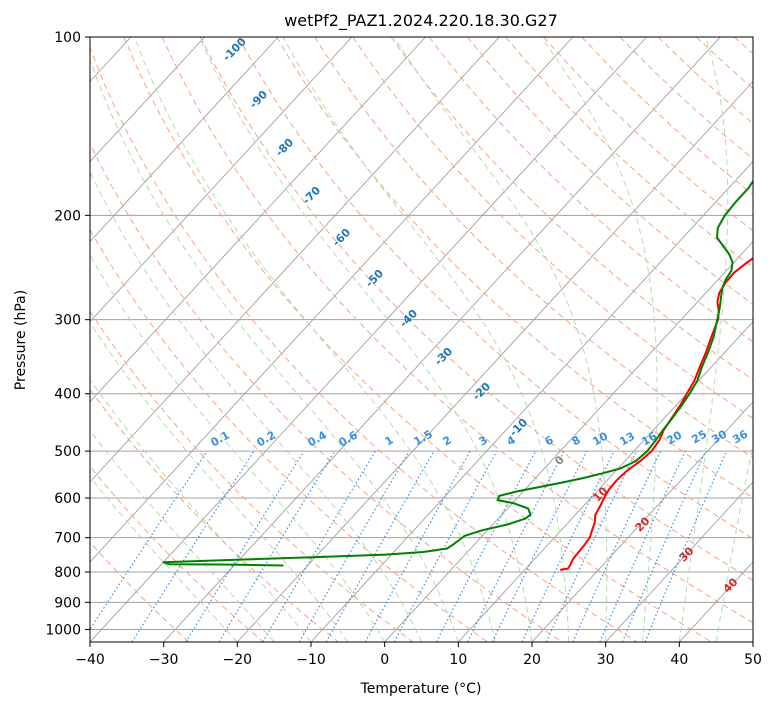 The width and height of the screenshot is (775, 708). Describe the element at coordinates (753, 660) in the screenshot. I see `x-tick-label: 50` at that location.